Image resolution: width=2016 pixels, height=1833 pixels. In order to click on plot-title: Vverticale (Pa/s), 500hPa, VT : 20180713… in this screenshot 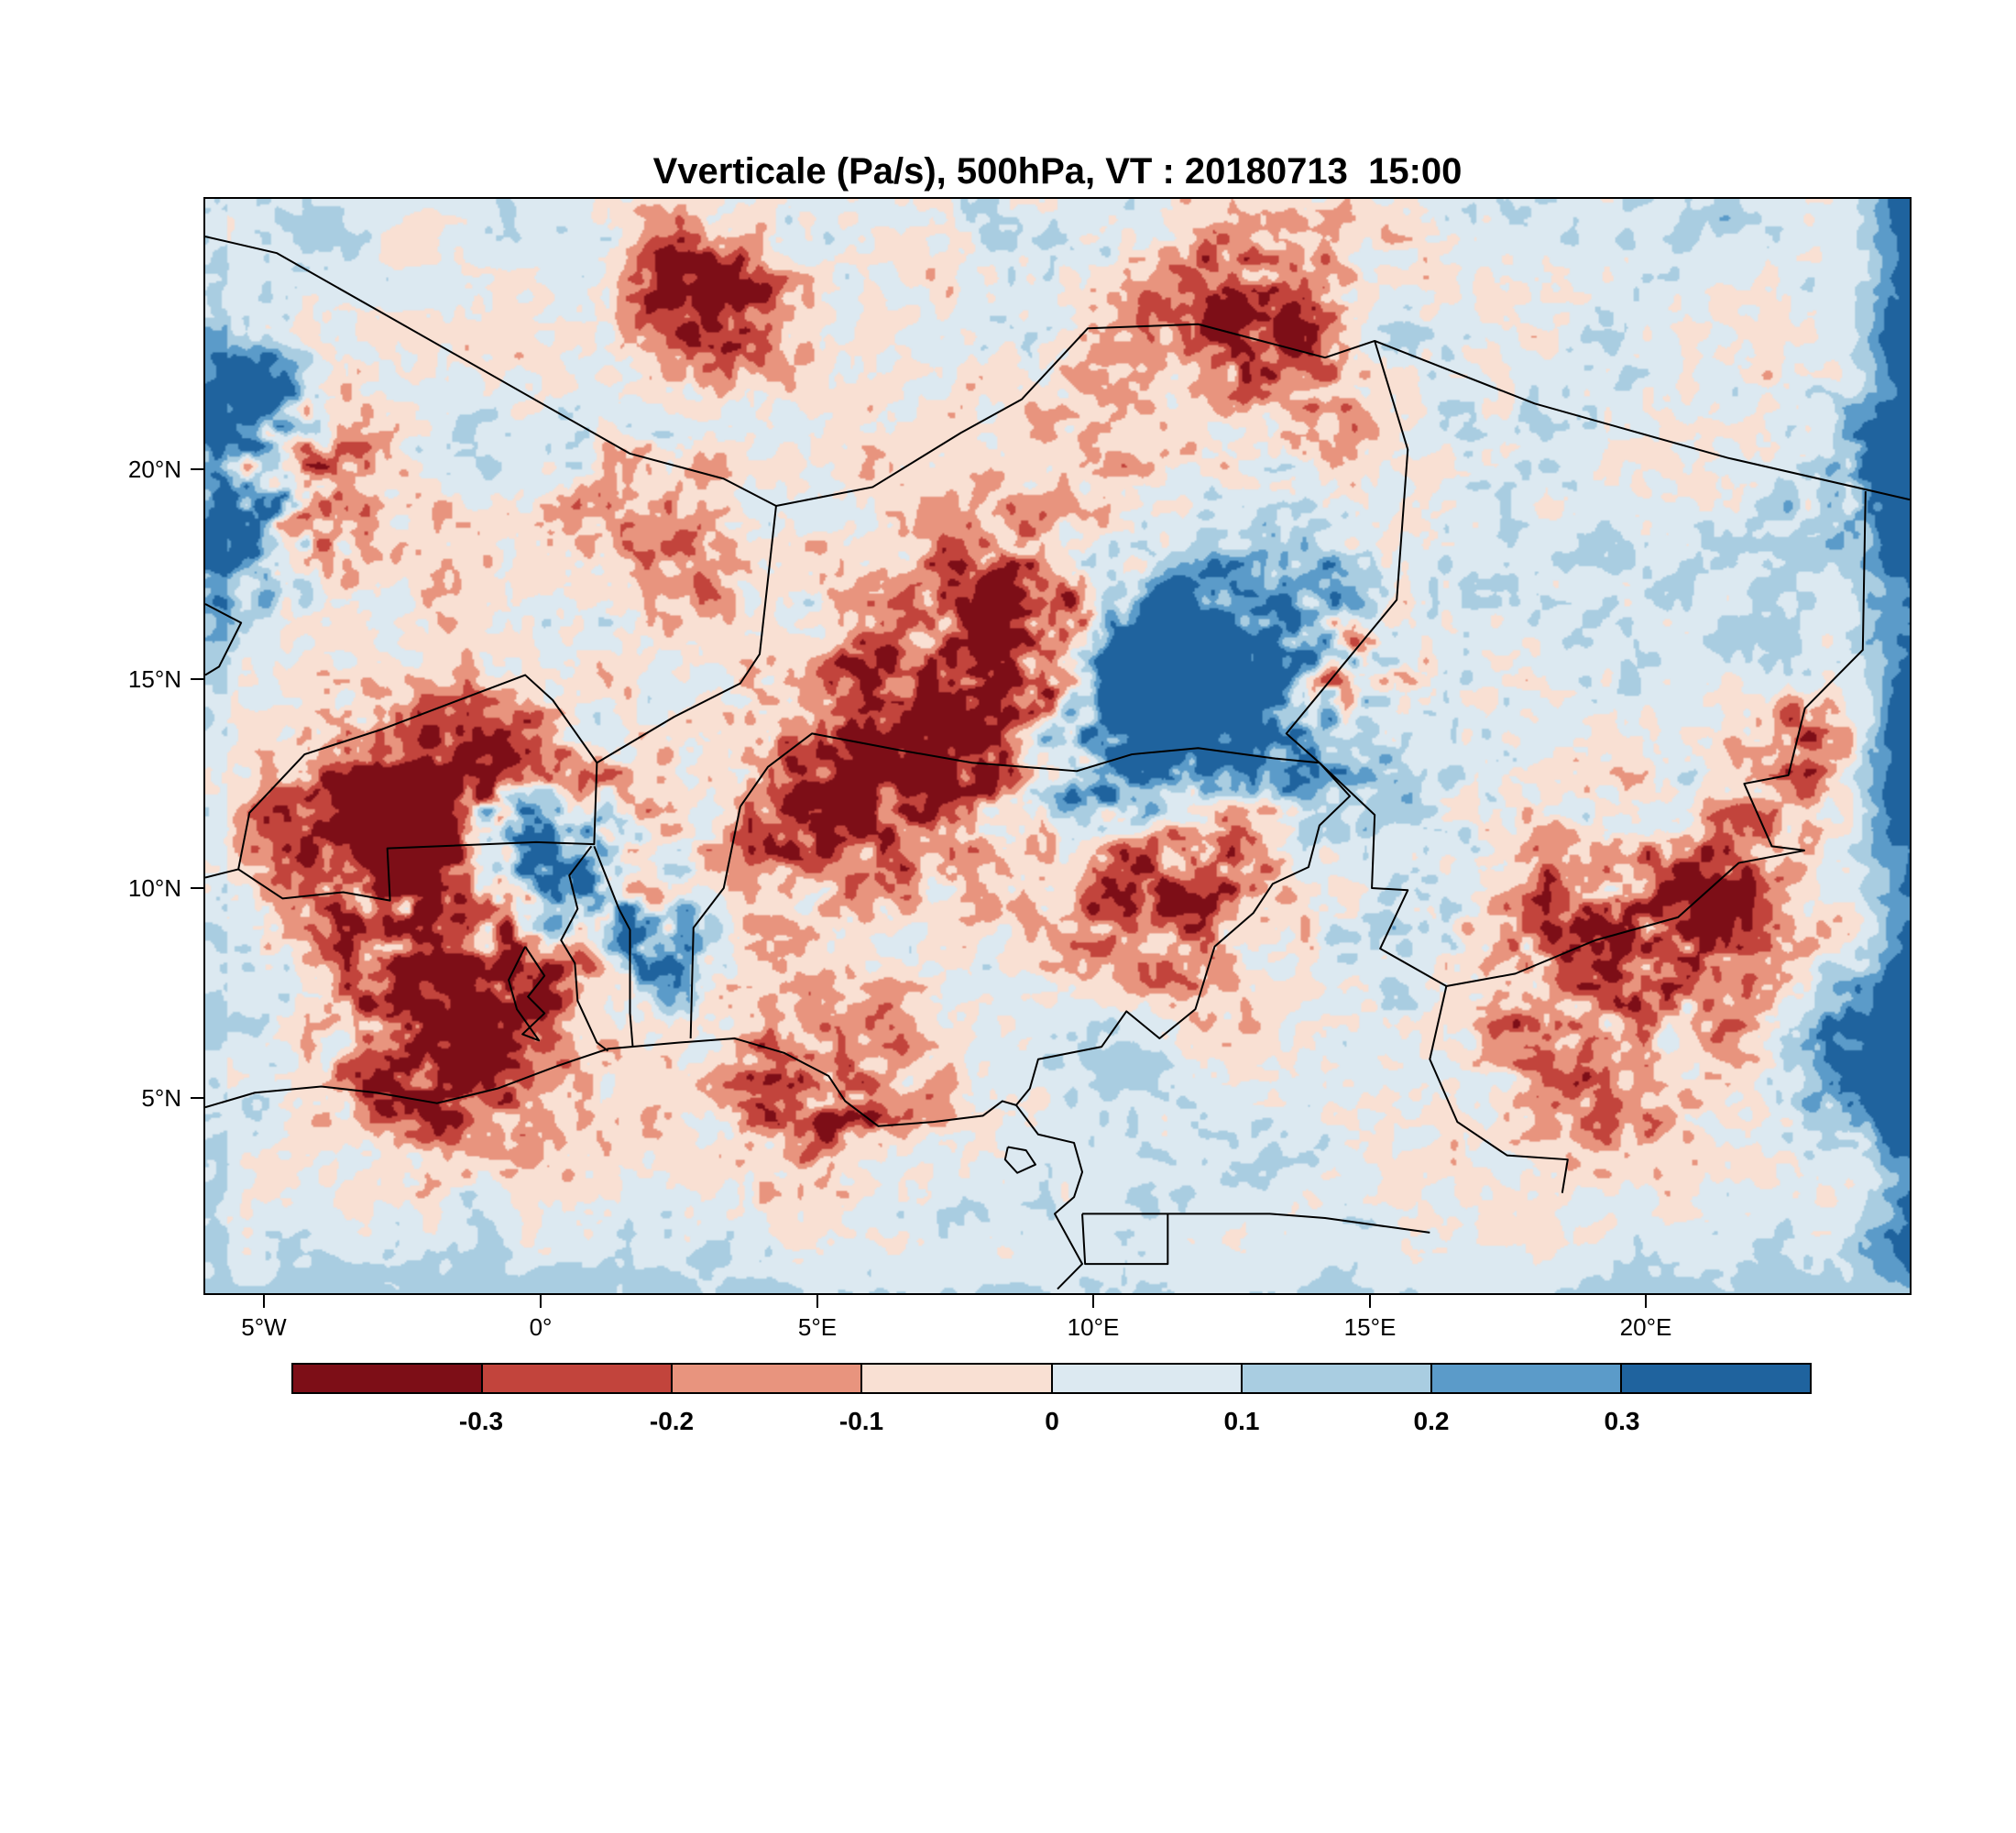, I will do `click(1057, 171)`.